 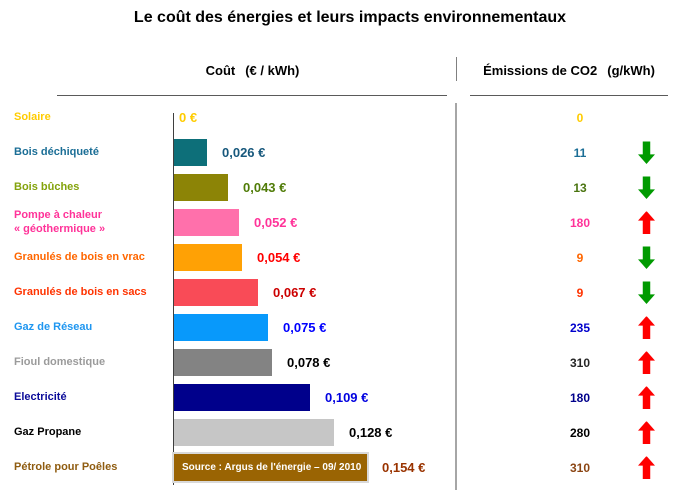 I want to click on cost-bar-cell: 0,078 €, so click(x=316, y=362).